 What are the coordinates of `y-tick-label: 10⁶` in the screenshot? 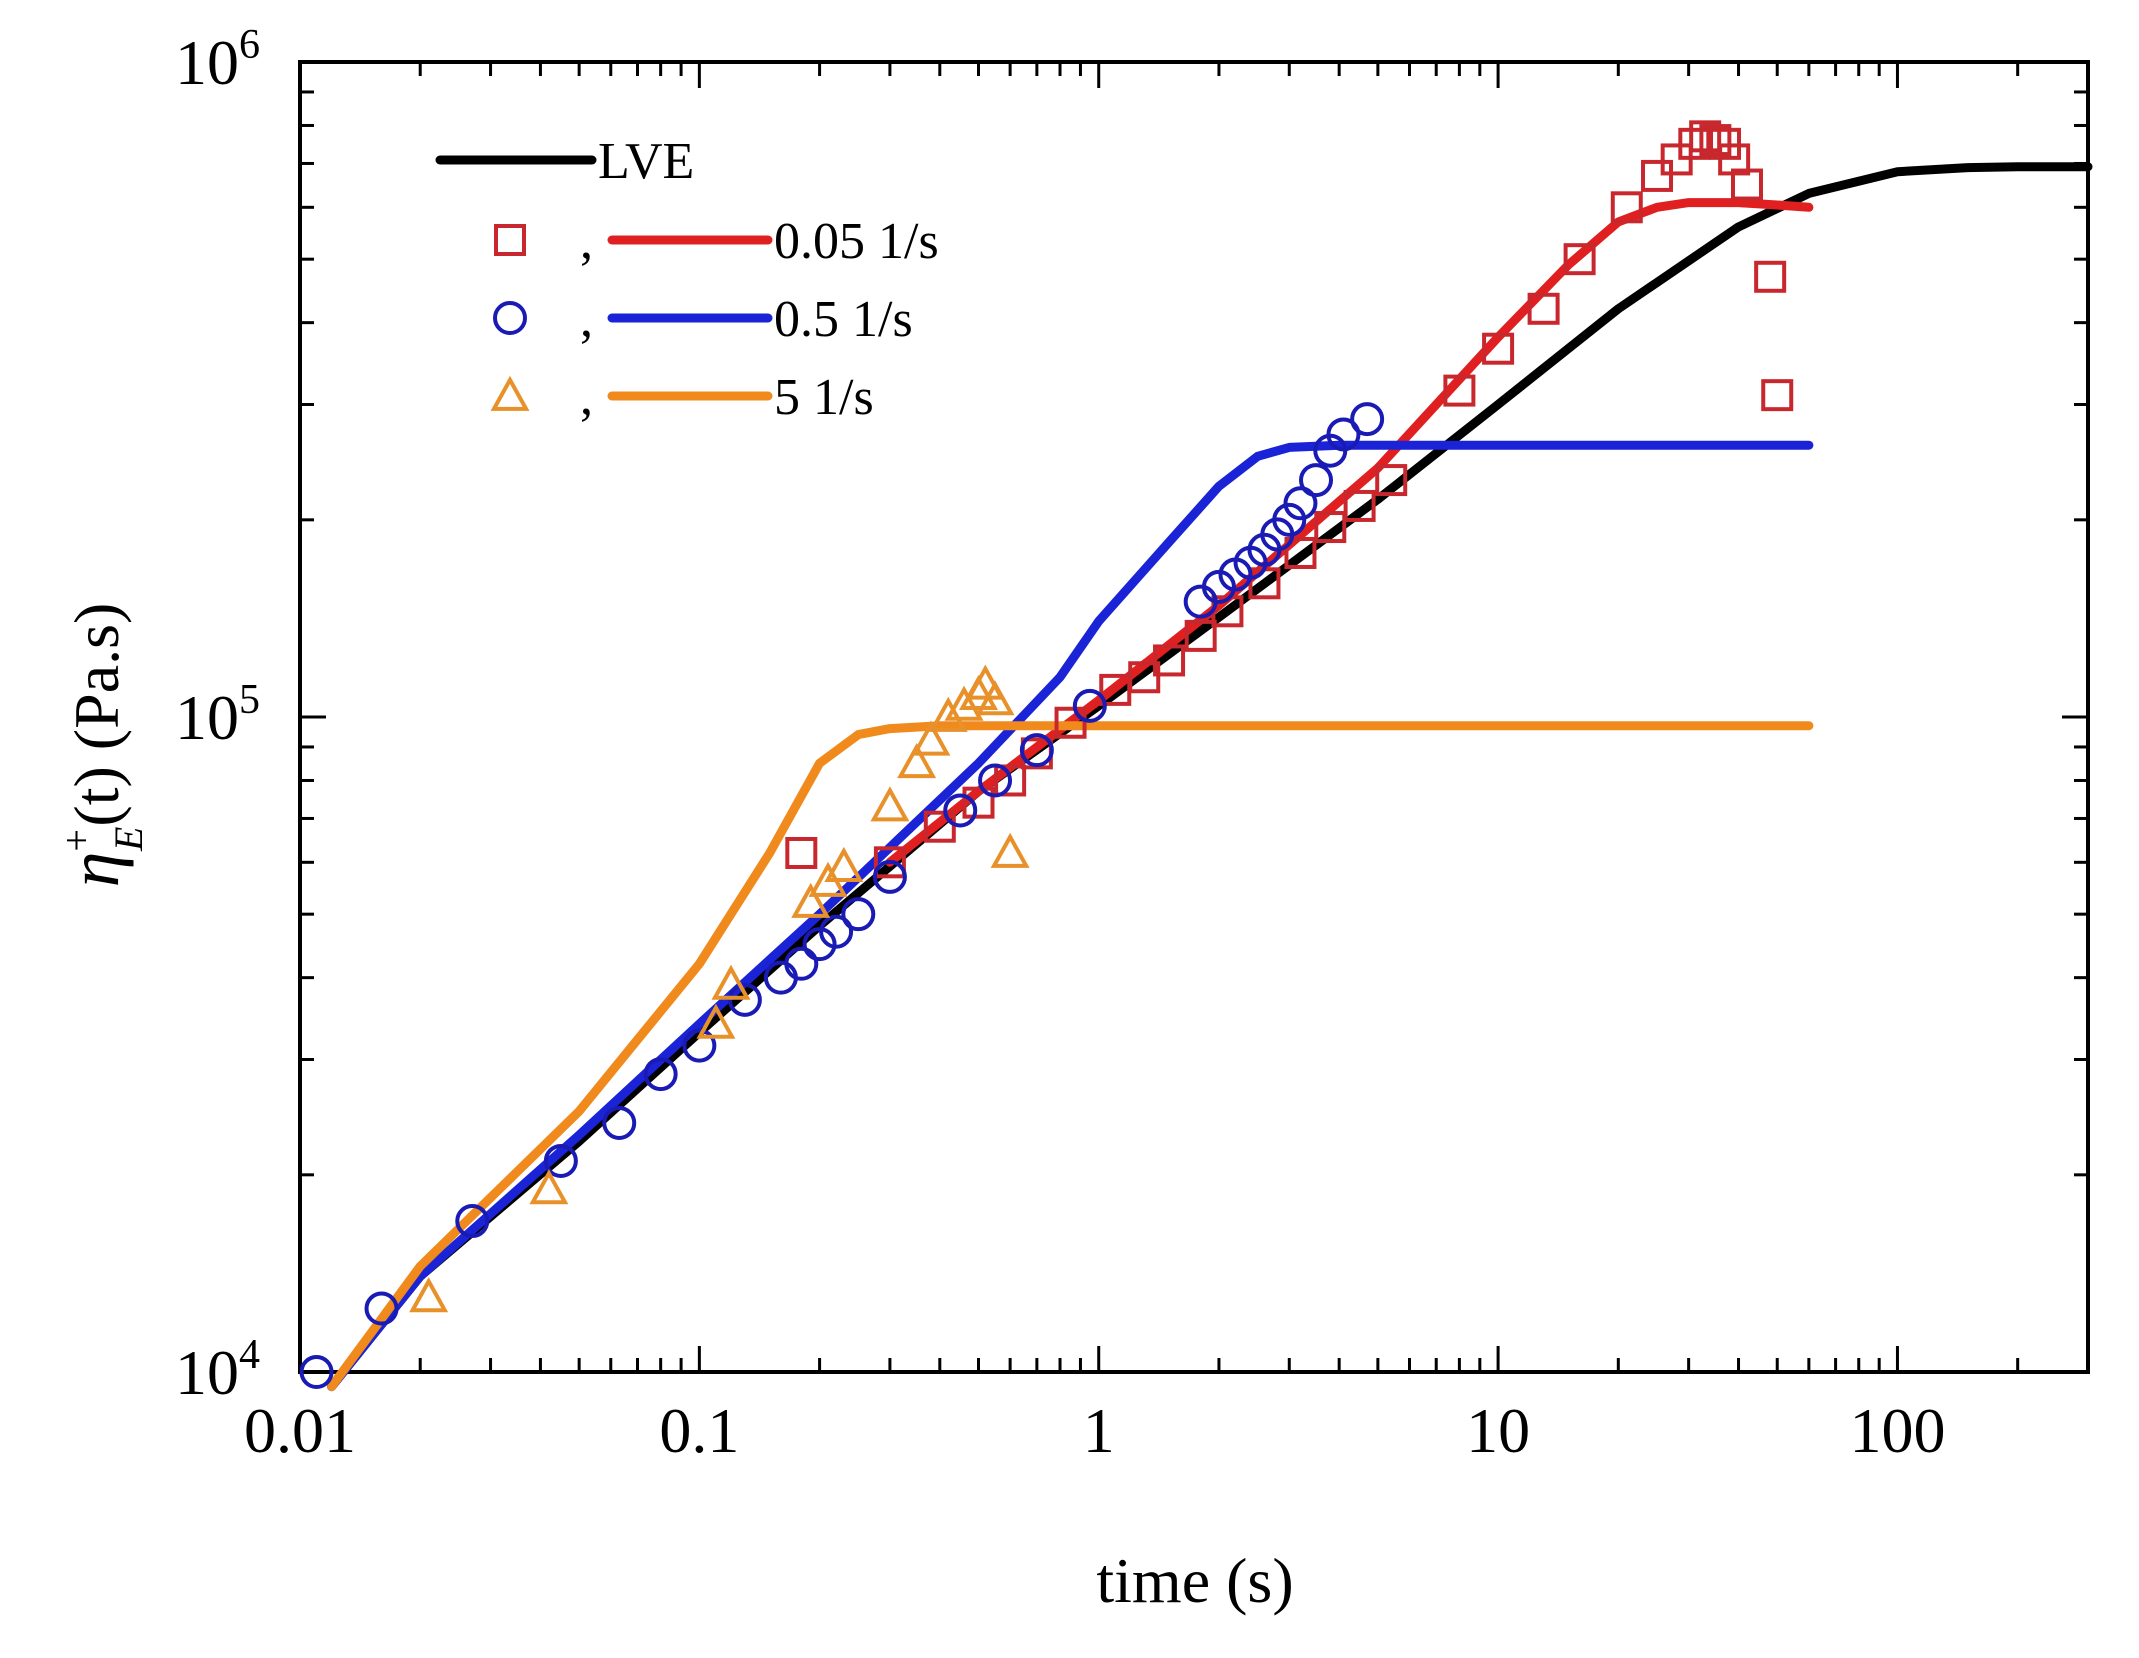 It's located at (217, 60).